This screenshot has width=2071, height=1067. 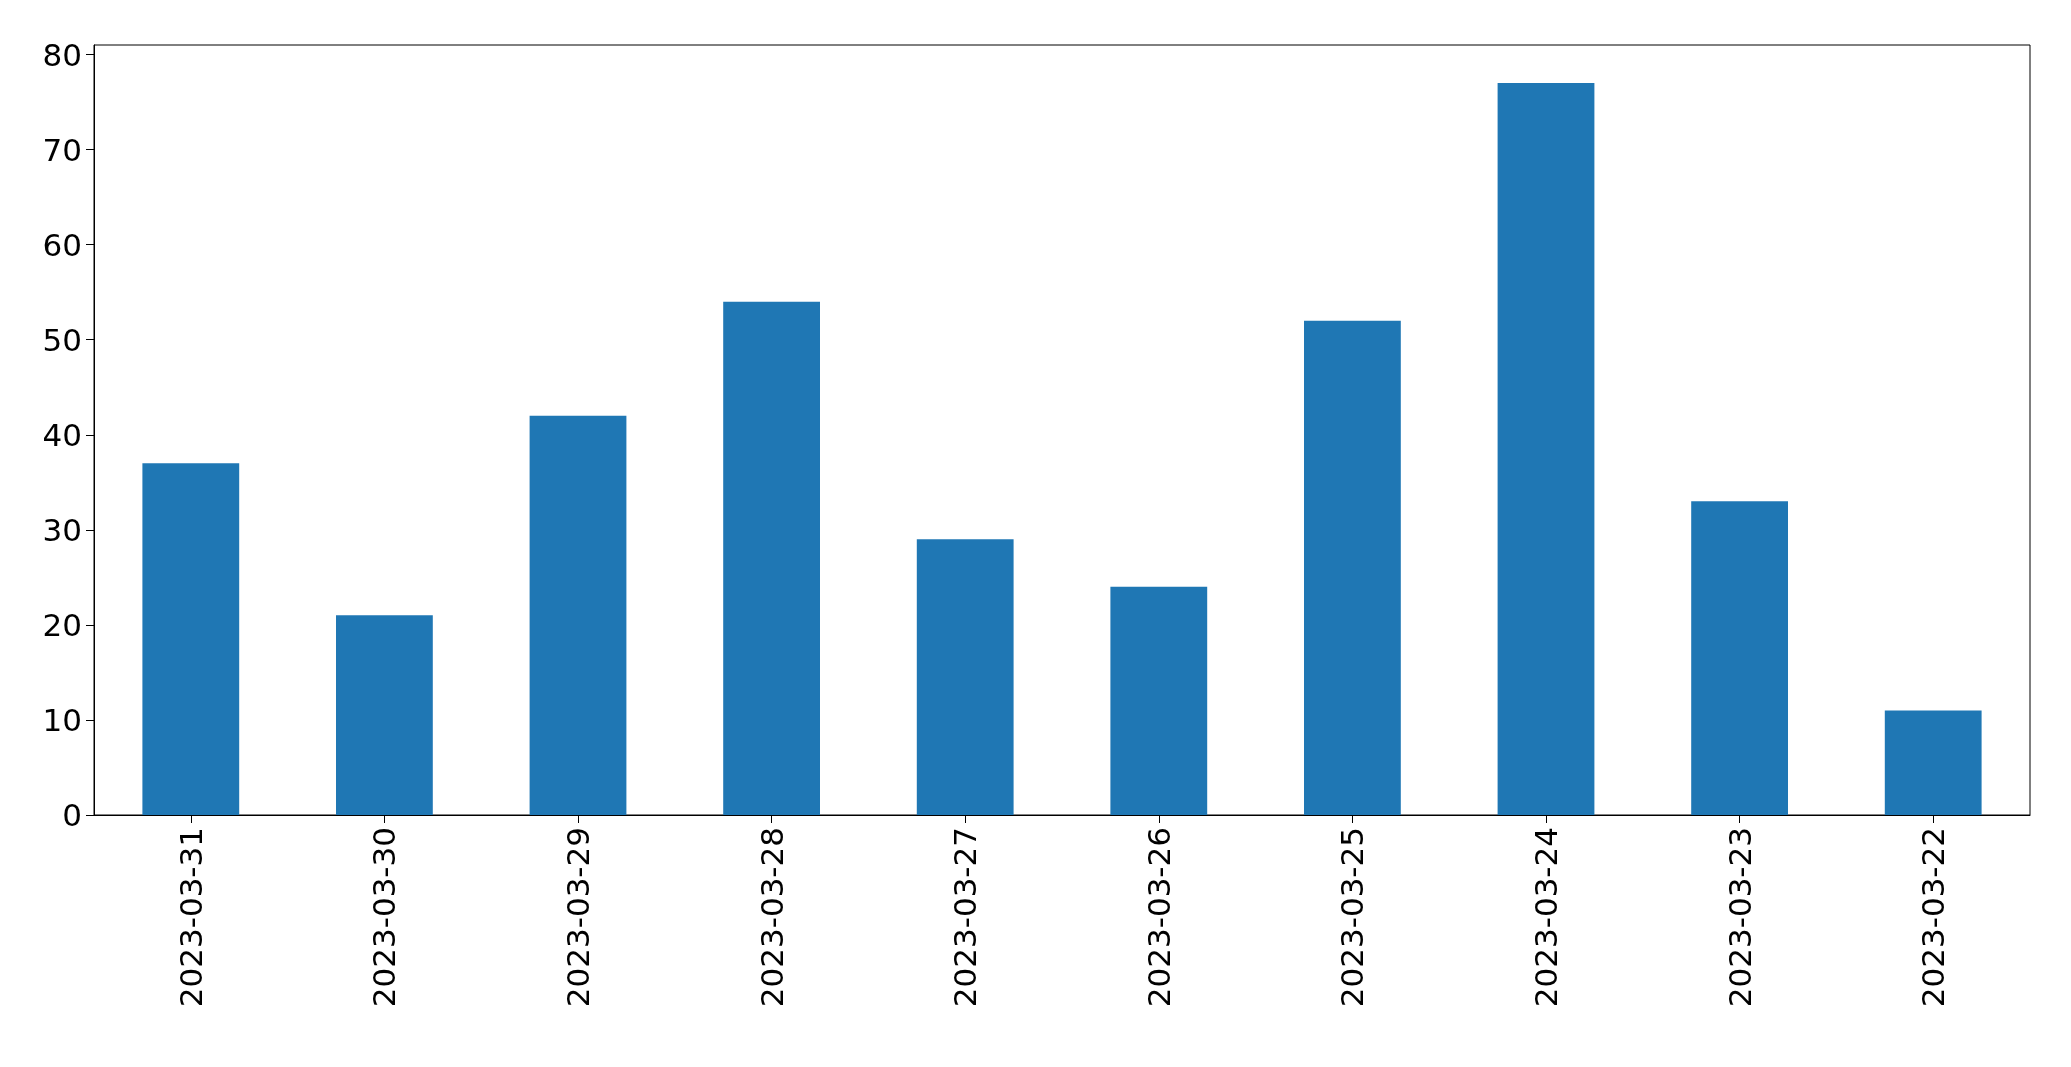 I want to click on x-tick-label: 2023-03-30, so click(x=384, y=917).